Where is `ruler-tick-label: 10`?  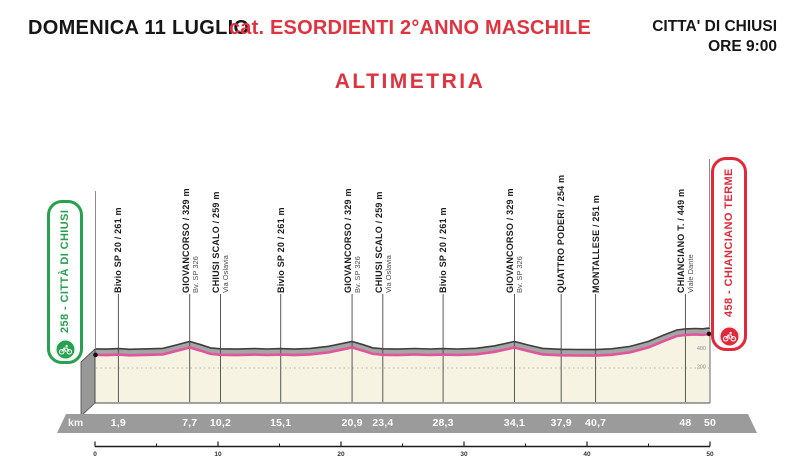 ruler-tick-label: 10 is located at coordinates (218, 454).